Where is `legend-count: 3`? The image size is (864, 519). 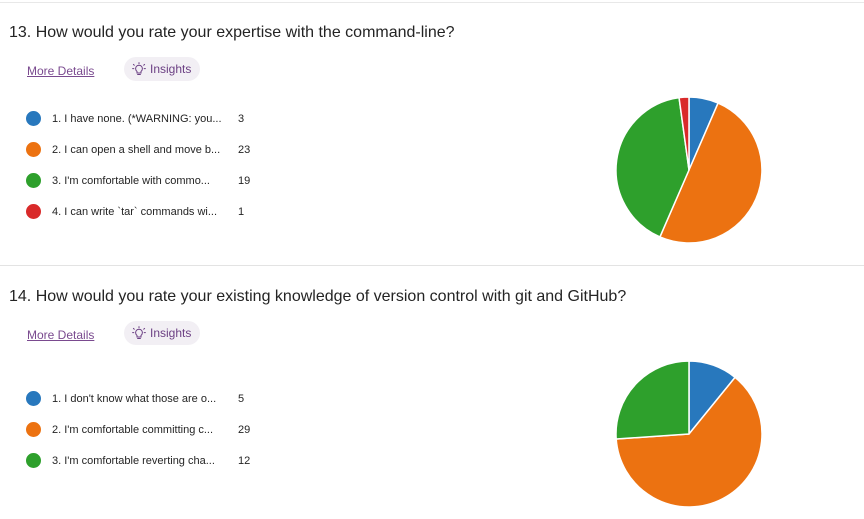 legend-count: 3 is located at coordinates (241, 118).